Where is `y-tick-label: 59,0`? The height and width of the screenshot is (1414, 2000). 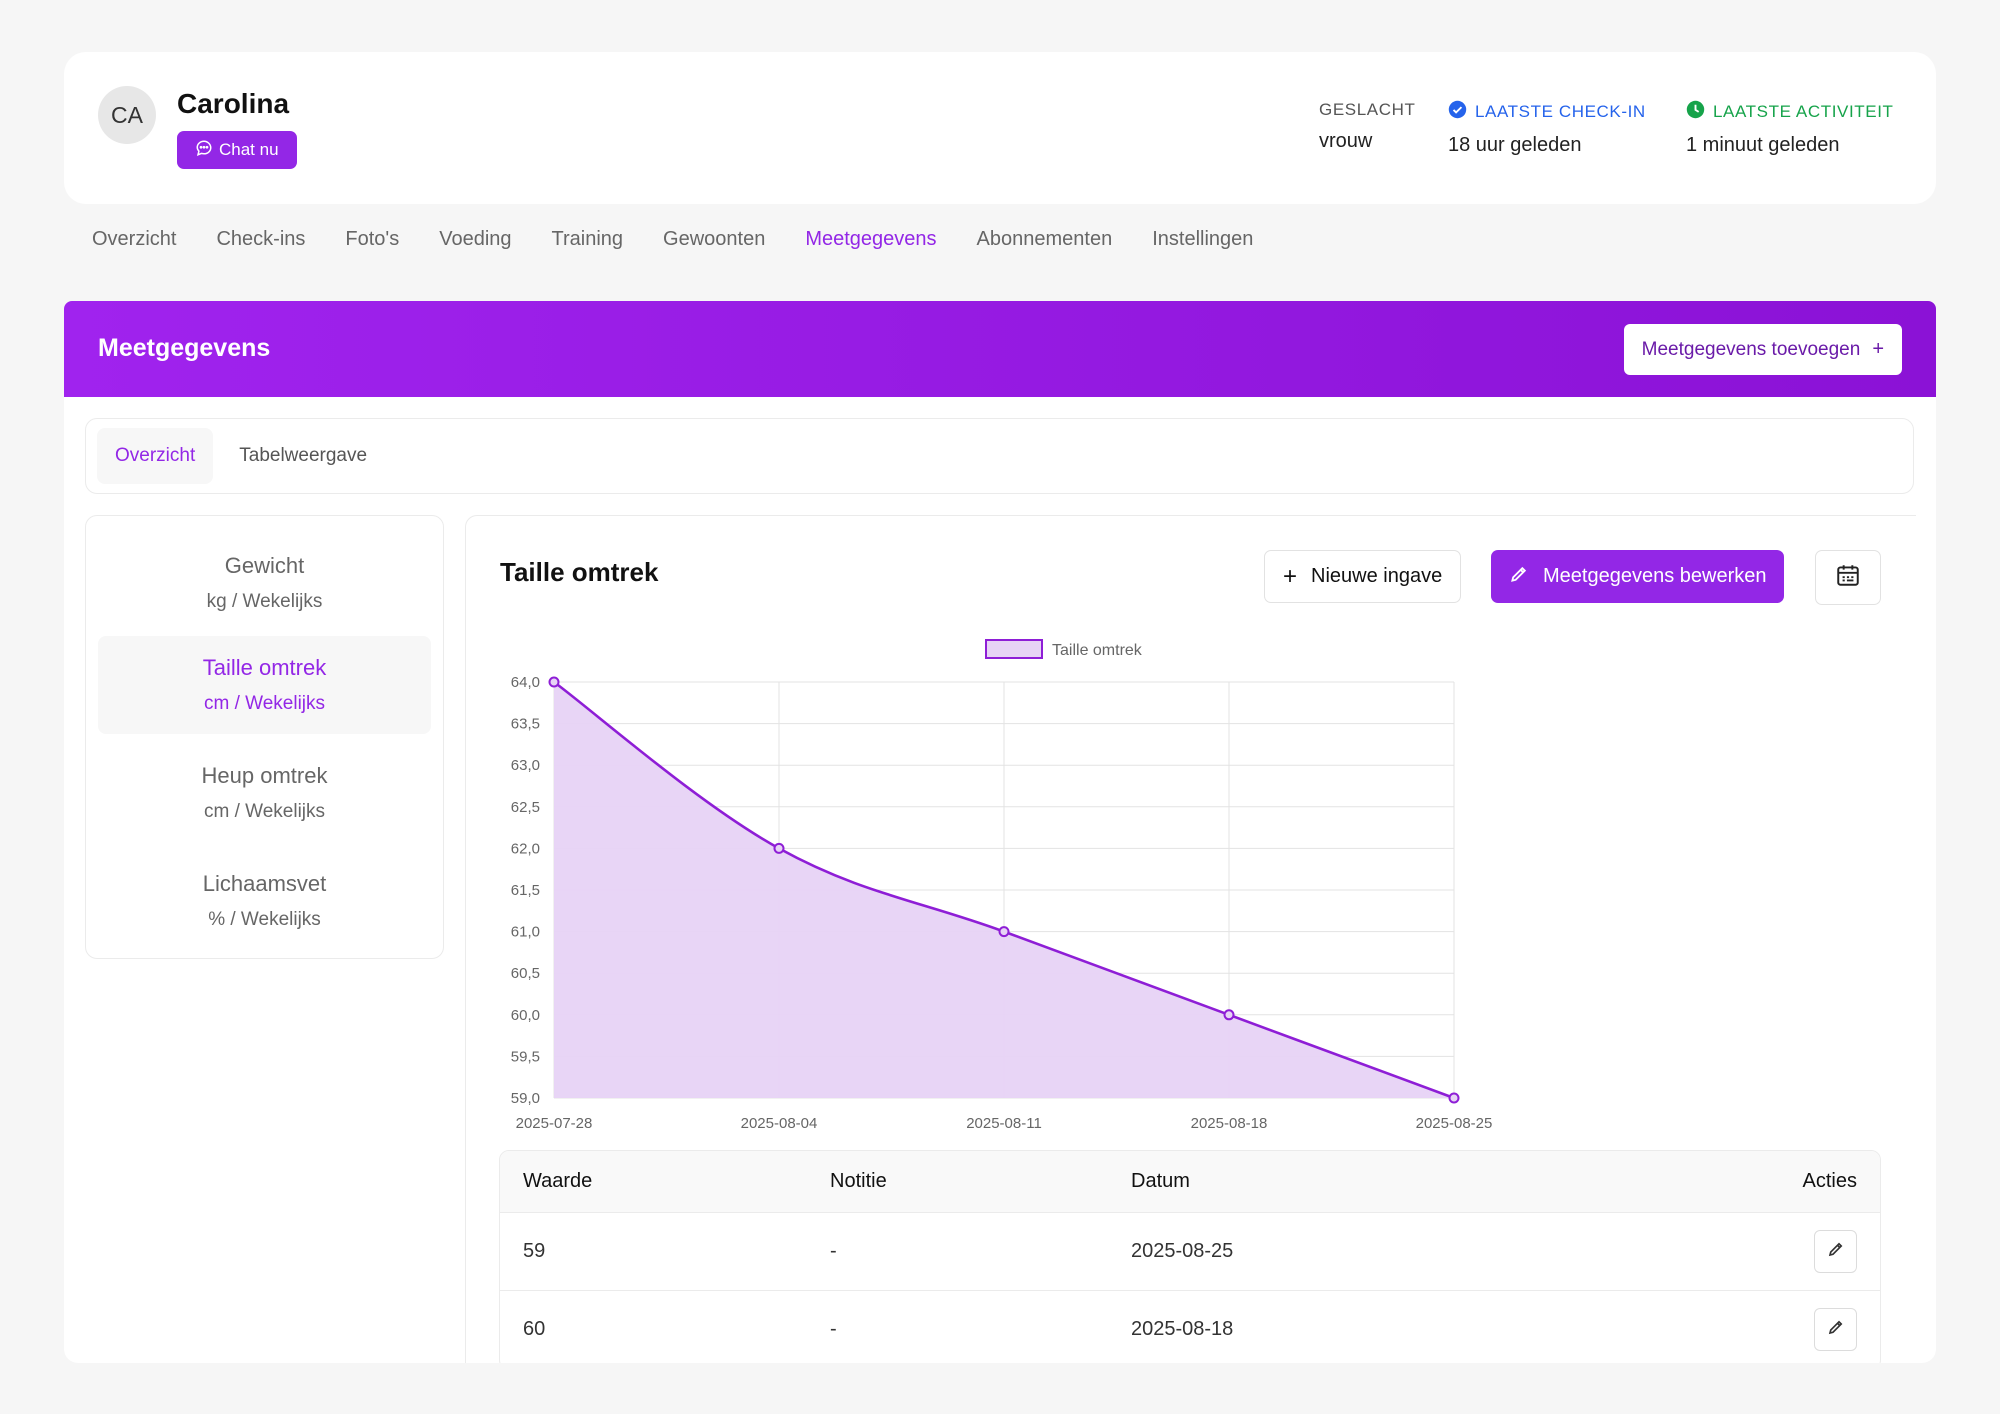
y-tick-label: 59,0 is located at coordinates (525, 1098).